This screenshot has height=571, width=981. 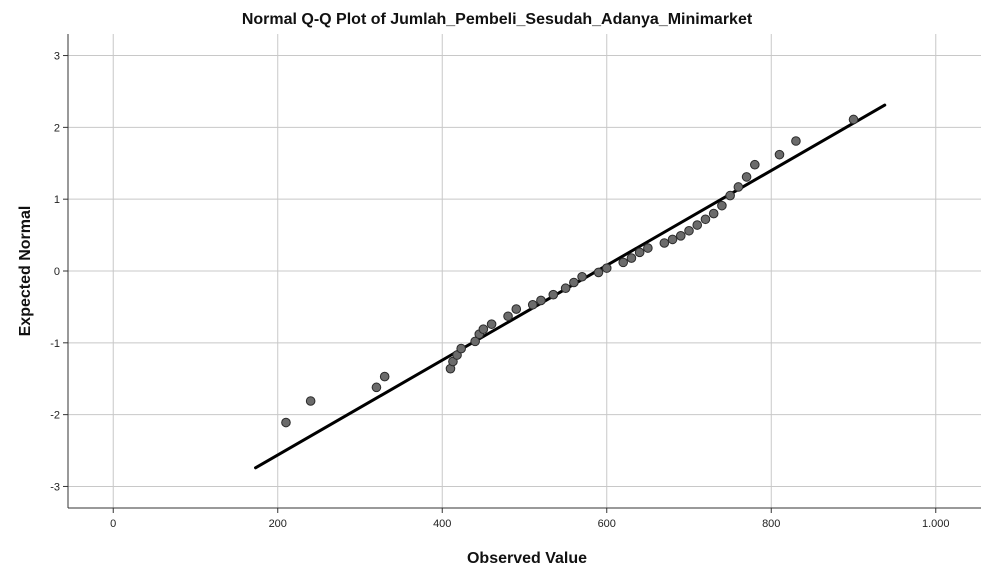 I want to click on y-axis-label: Expected Normal, so click(x=25, y=271).